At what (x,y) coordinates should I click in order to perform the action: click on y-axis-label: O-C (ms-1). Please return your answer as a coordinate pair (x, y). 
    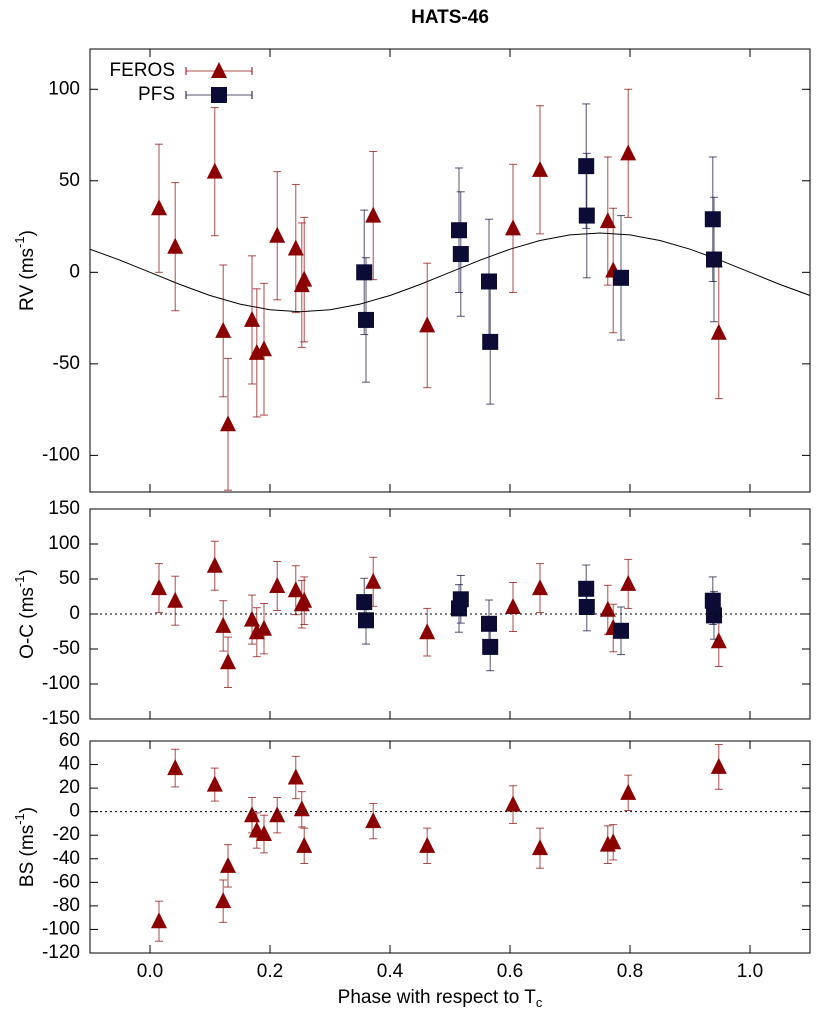
    Looking at the image, I should click on (25, 614).